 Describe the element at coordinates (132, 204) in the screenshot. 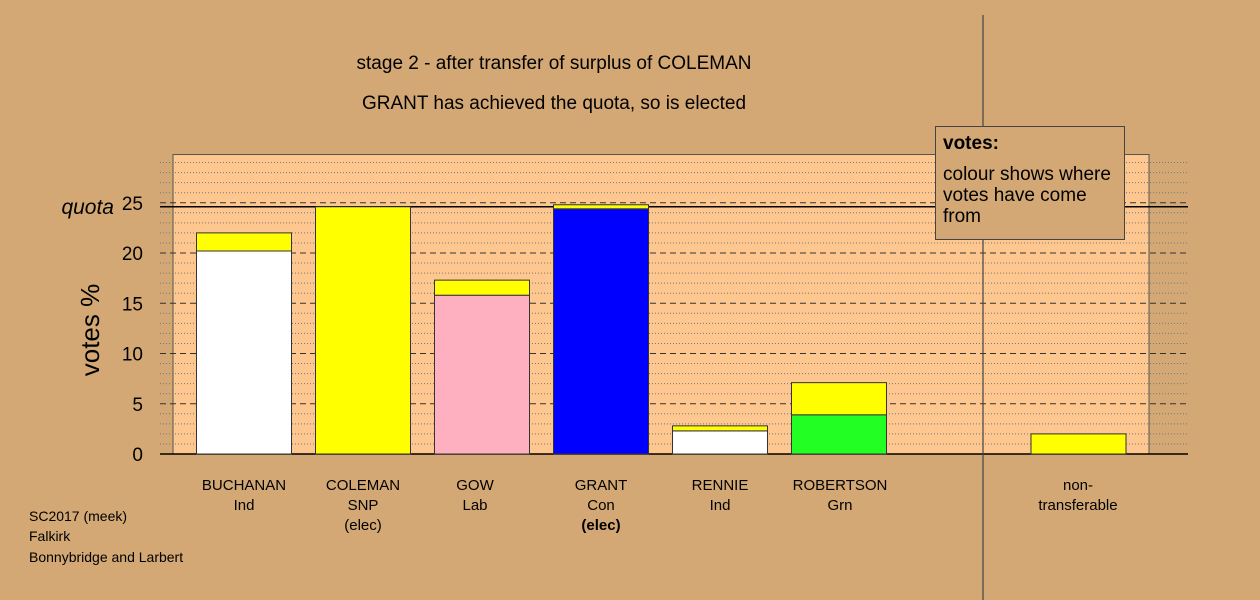

I see `y-tick-label: 25` at that location.